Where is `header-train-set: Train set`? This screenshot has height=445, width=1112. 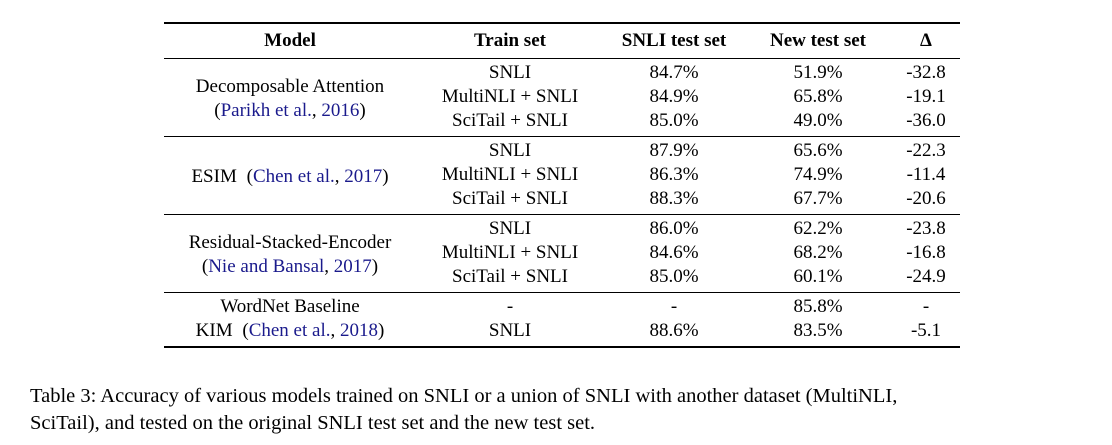
header-train-set: Train set is located at coordinates (510, 40).